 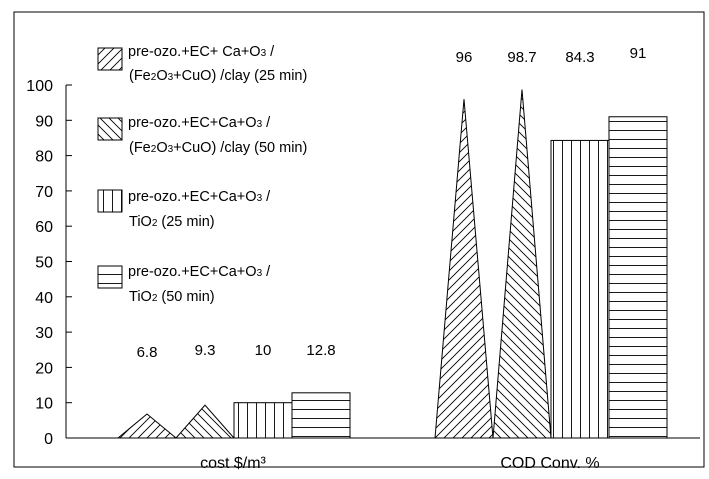 I want to click on data-label: 12.8, so click(x=320, y=350).